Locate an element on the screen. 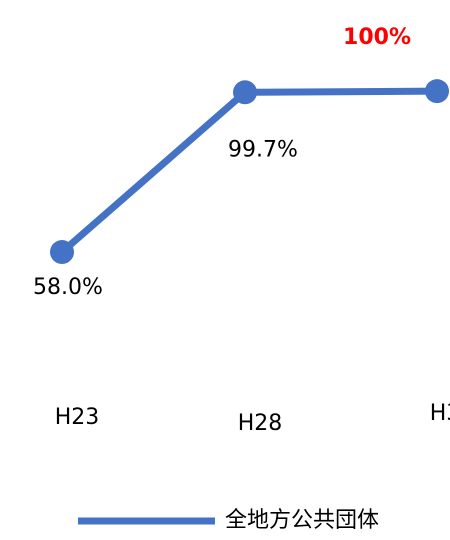 The image size is (450, 540). legend-label: 全地方公共団体 is located at coordinates (302, 520).